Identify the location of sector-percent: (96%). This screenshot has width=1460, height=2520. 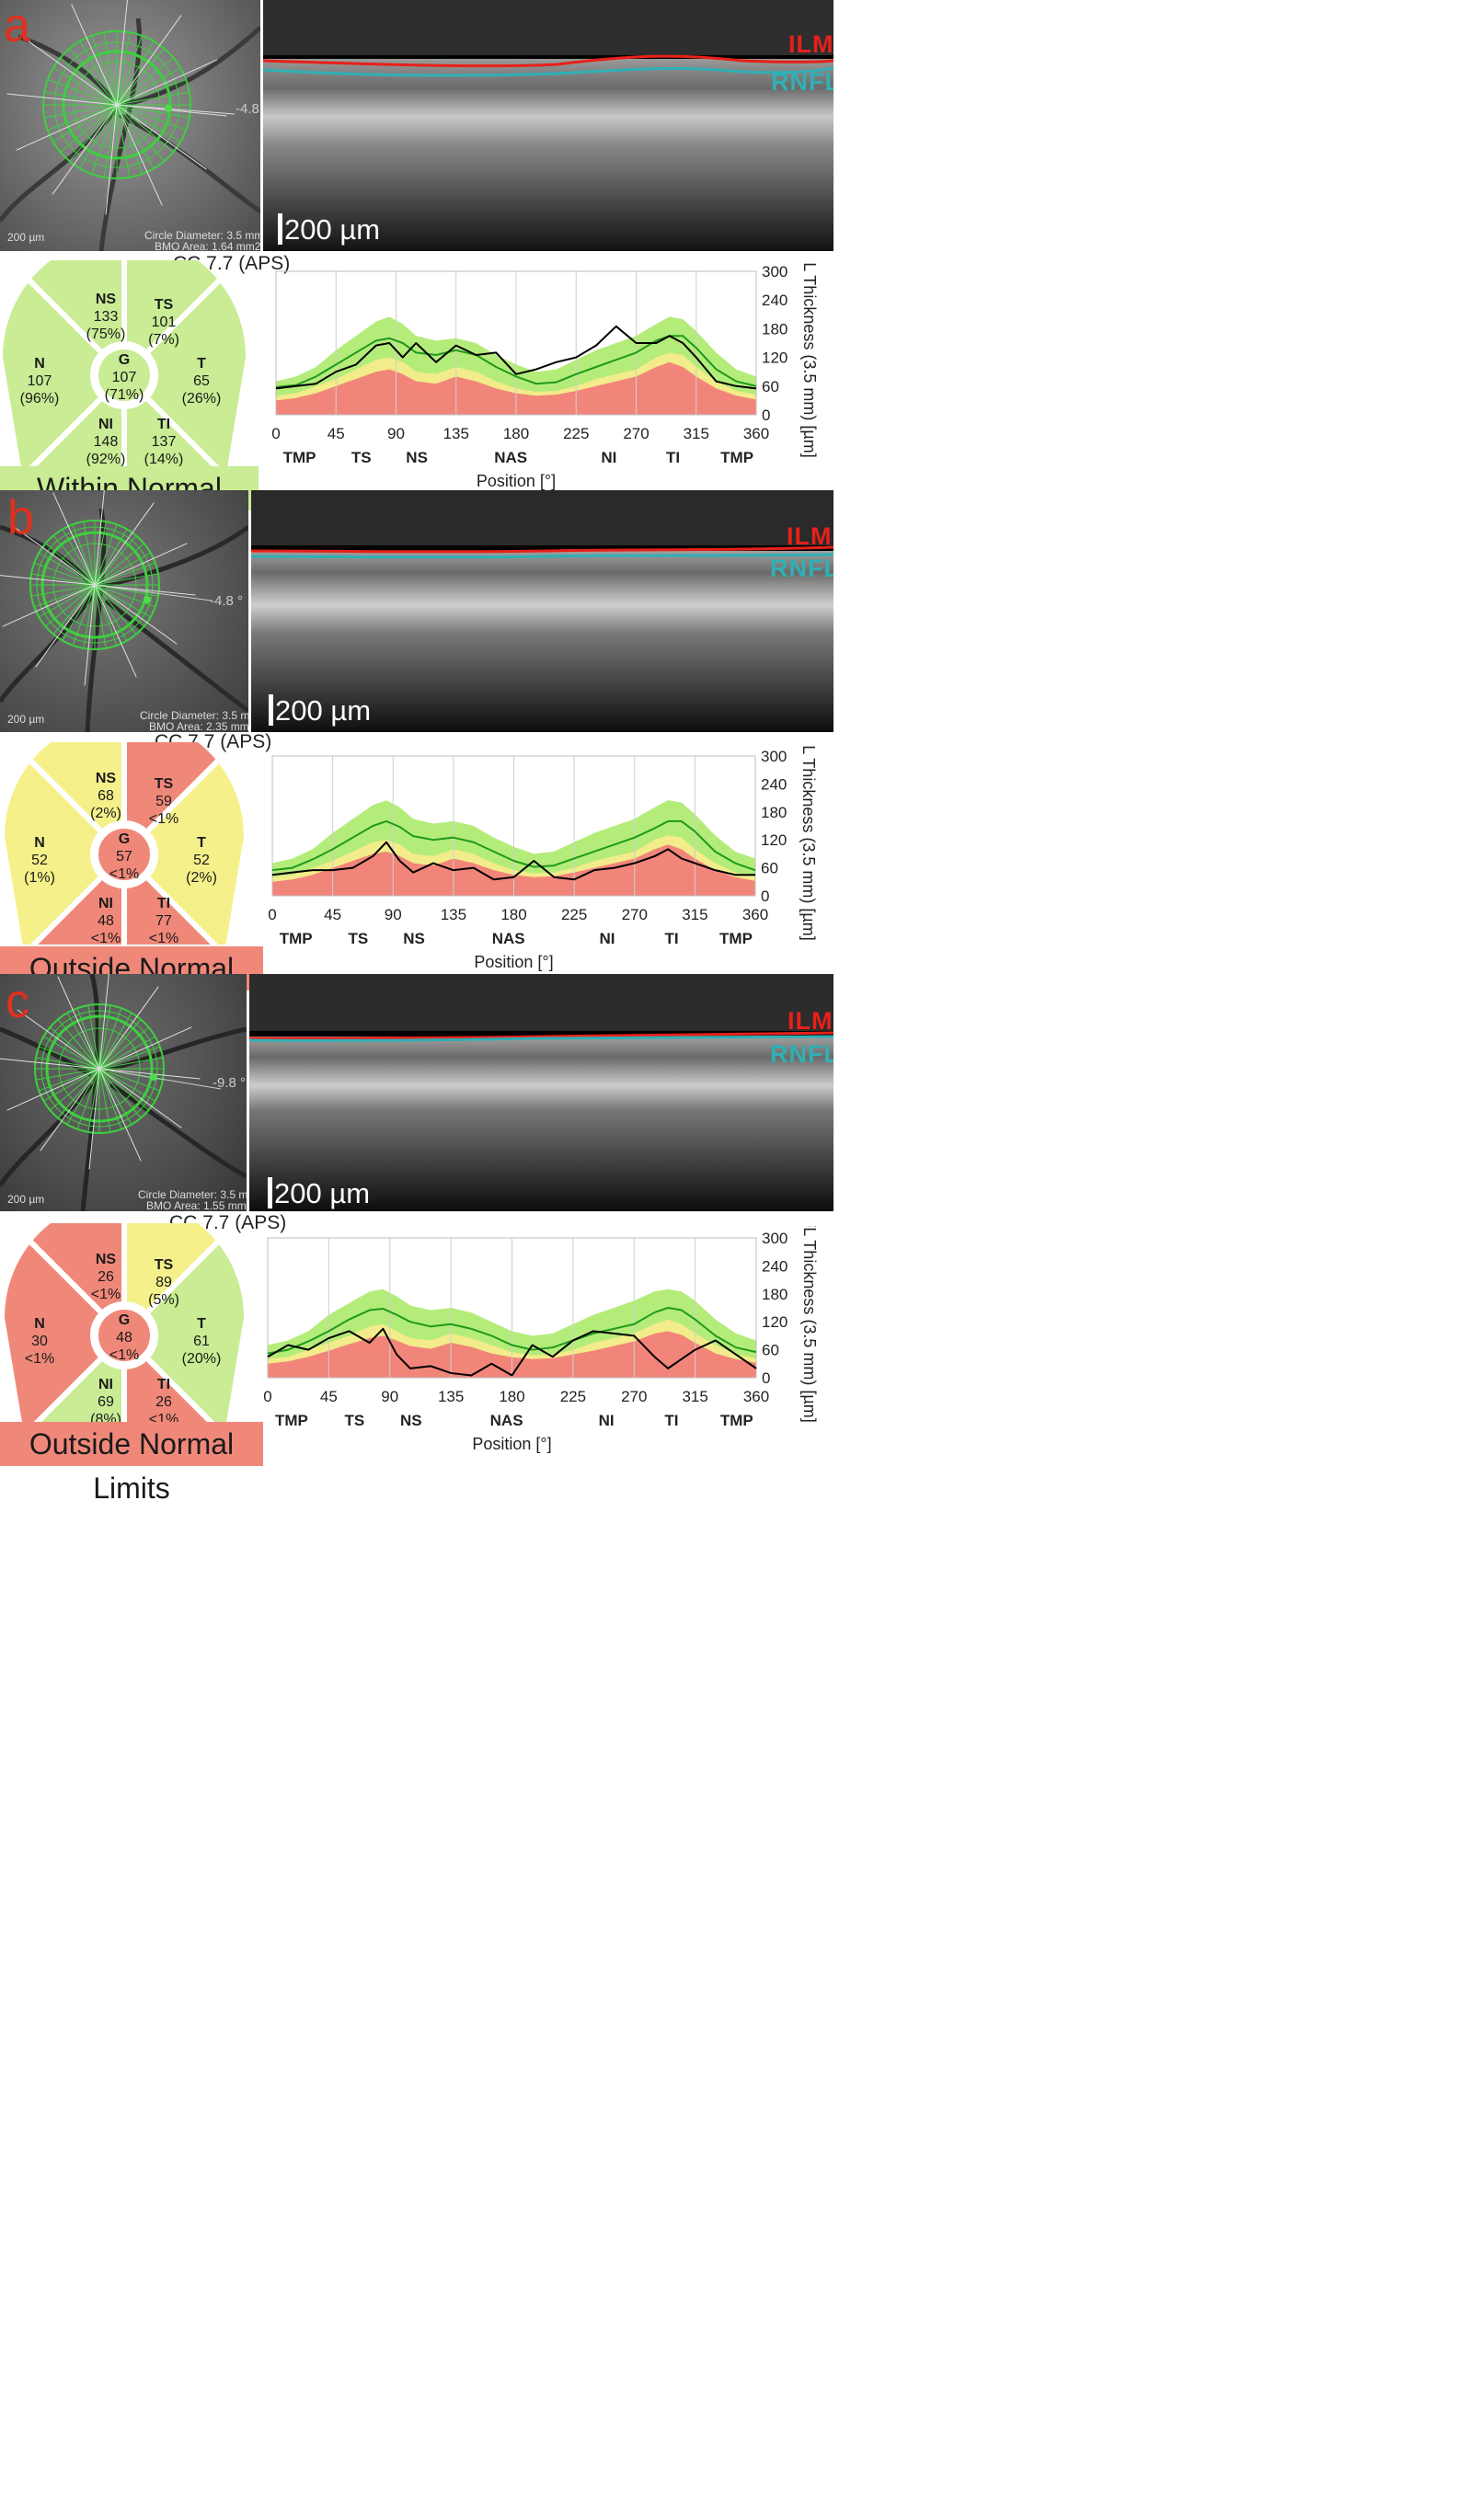
(40, 399).